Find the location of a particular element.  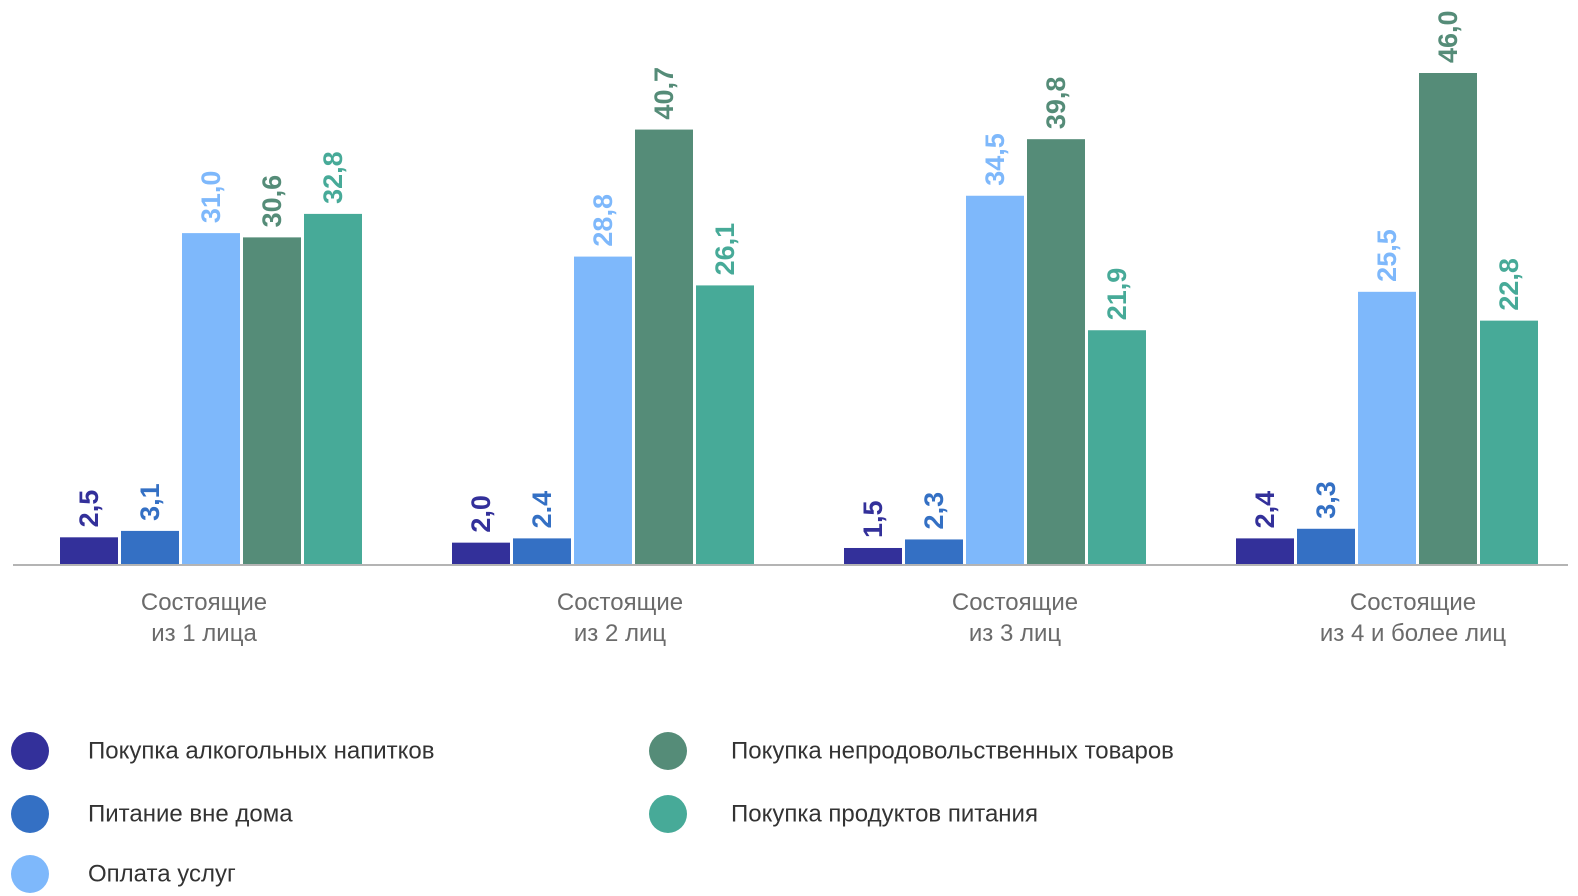

data-label: 2,5 is located at coordinates (89, 509).